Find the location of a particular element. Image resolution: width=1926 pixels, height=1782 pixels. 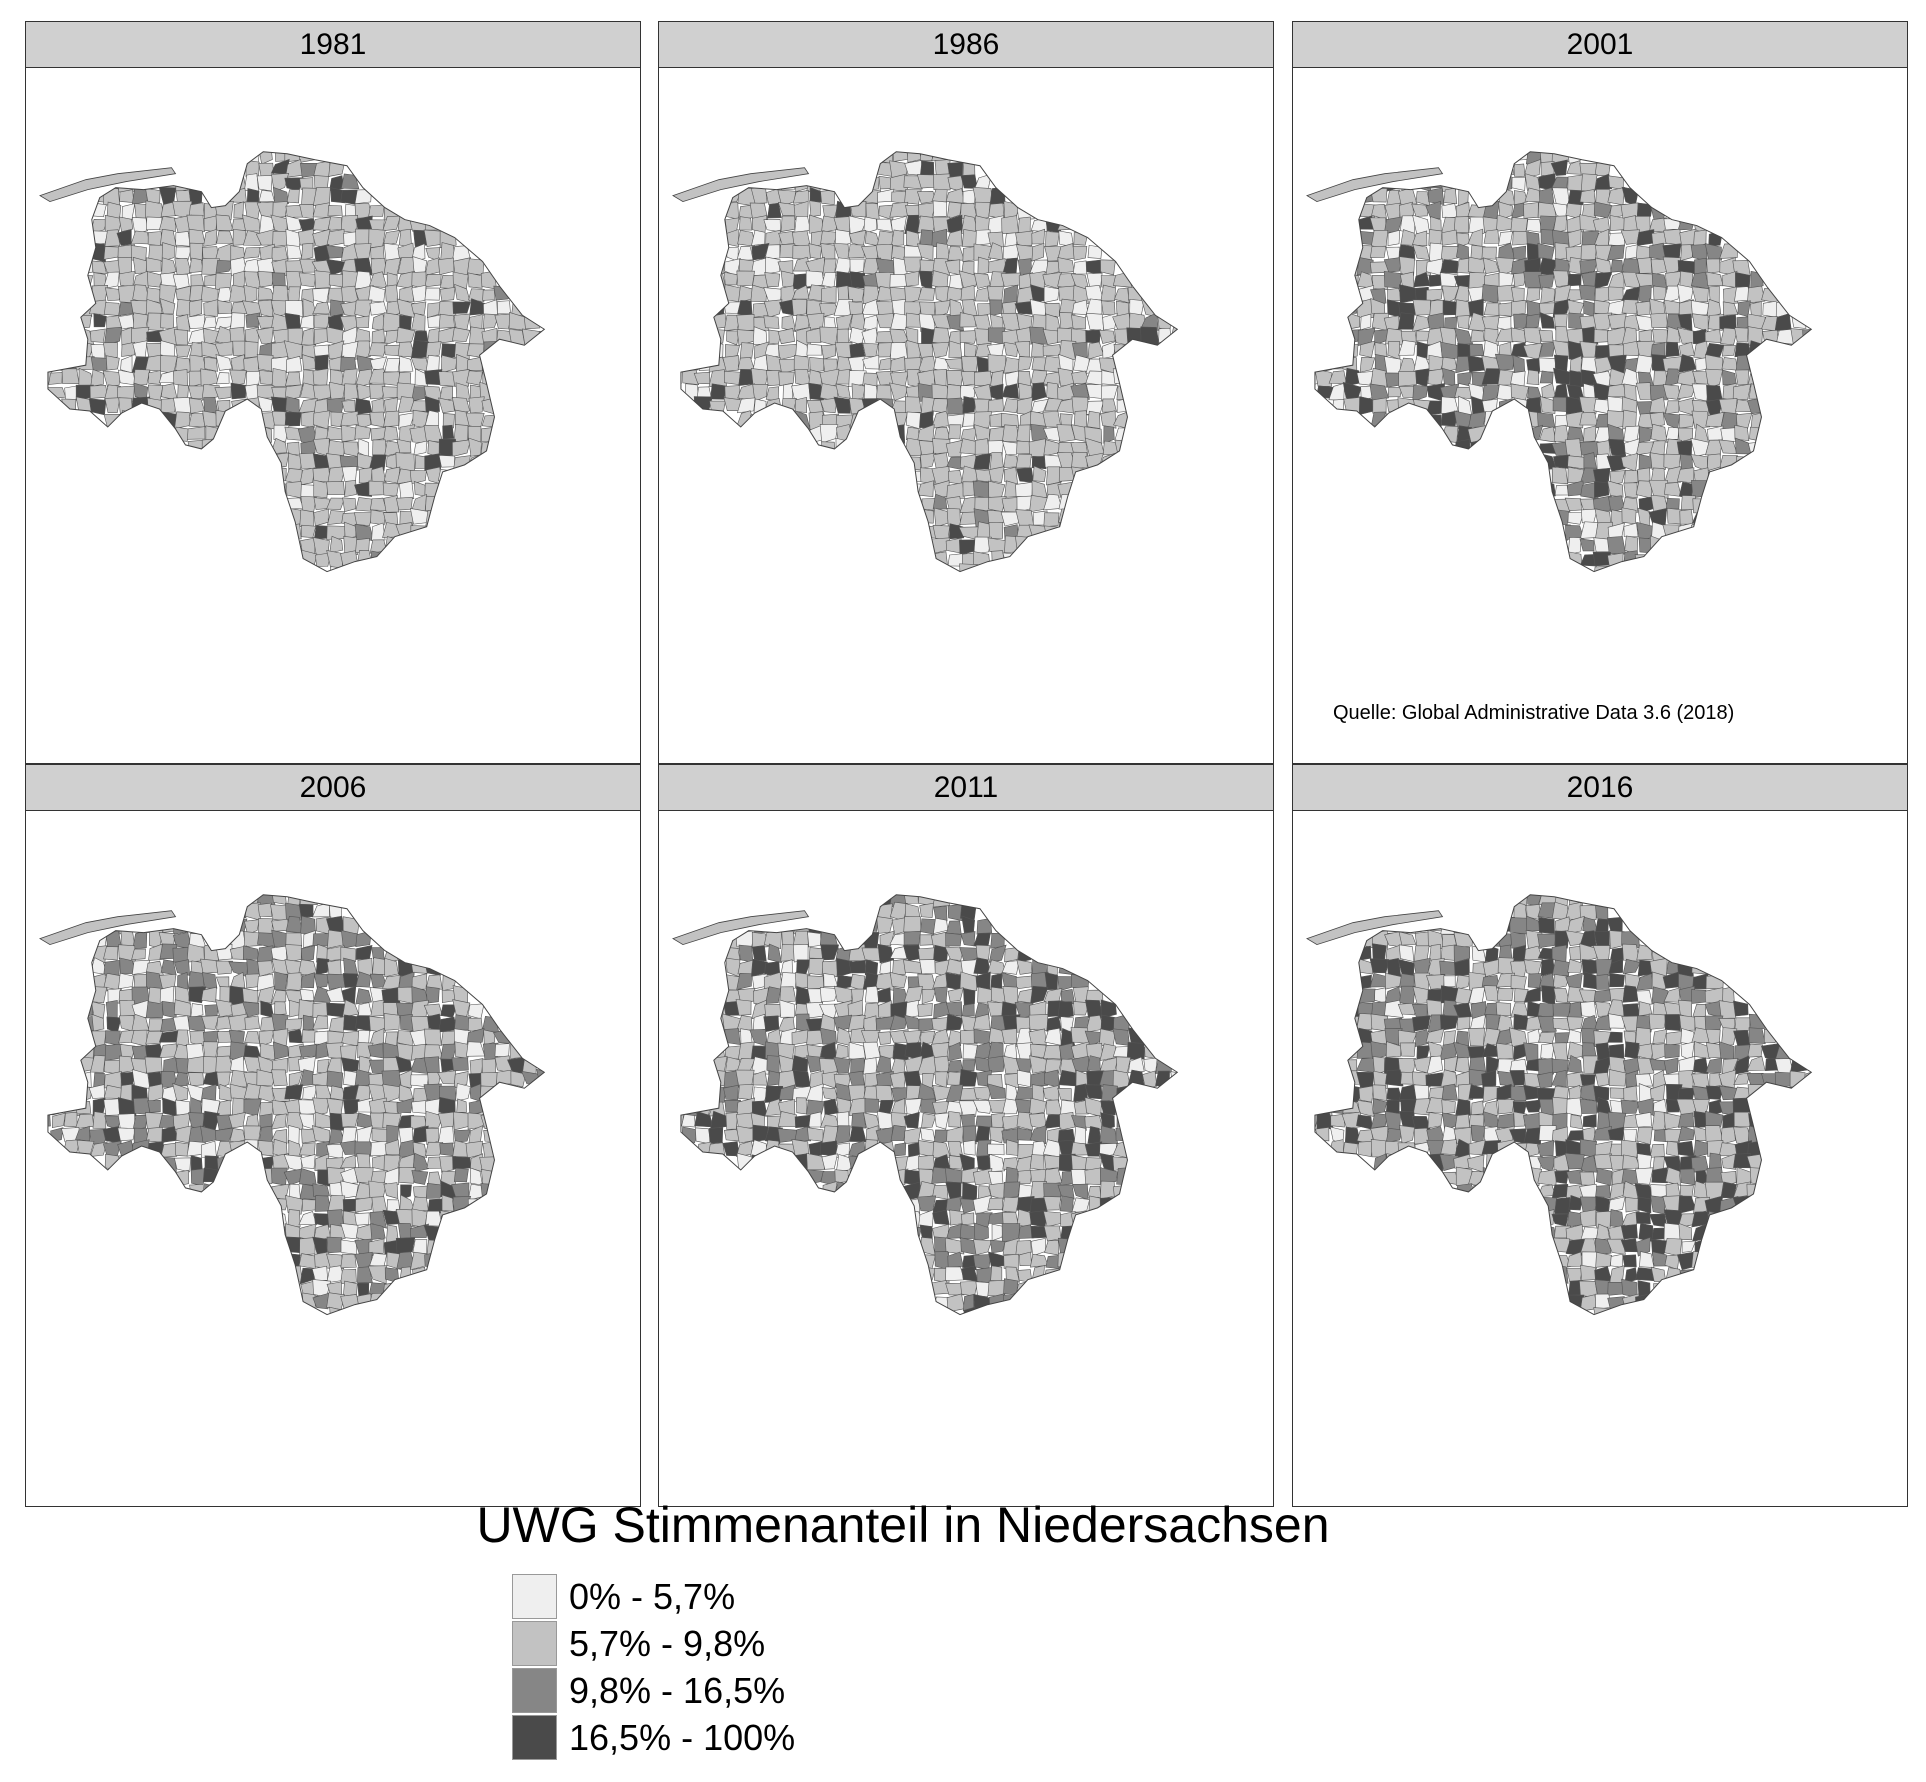

map-panel-1981: 1981 is located at coordinates (333, 392).